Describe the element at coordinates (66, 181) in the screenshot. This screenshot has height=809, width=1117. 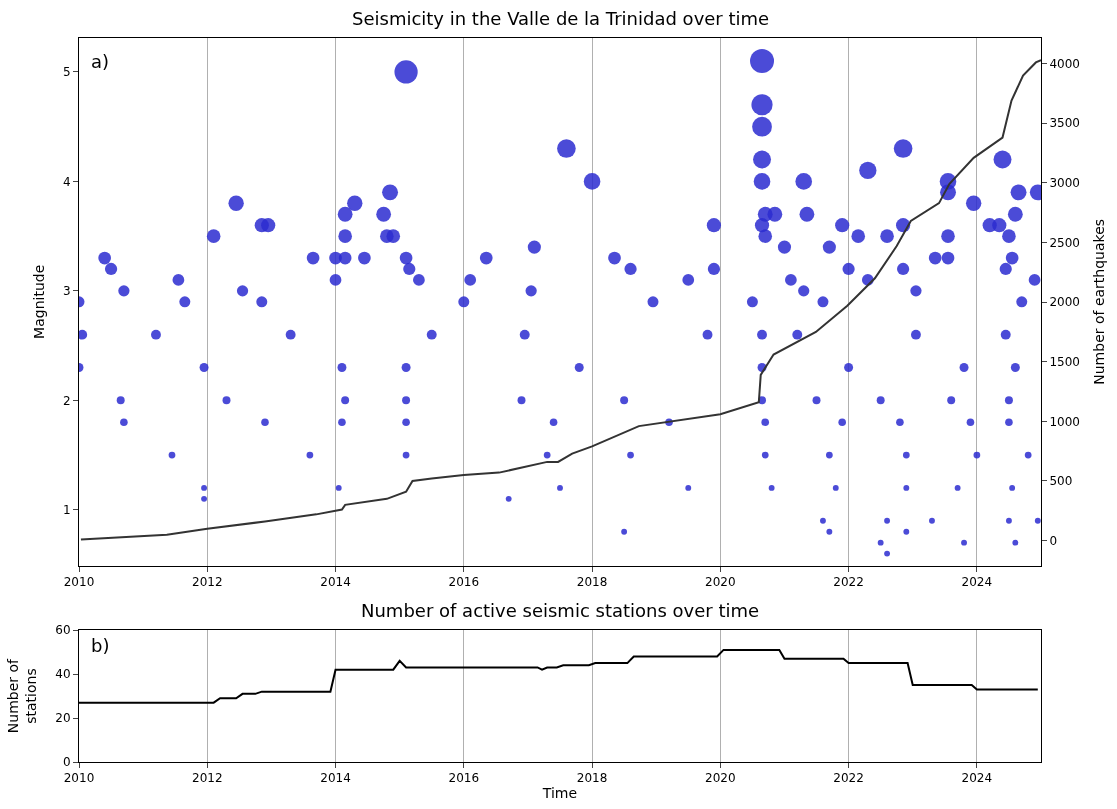
I see `y-tick-label: 4` at that location.